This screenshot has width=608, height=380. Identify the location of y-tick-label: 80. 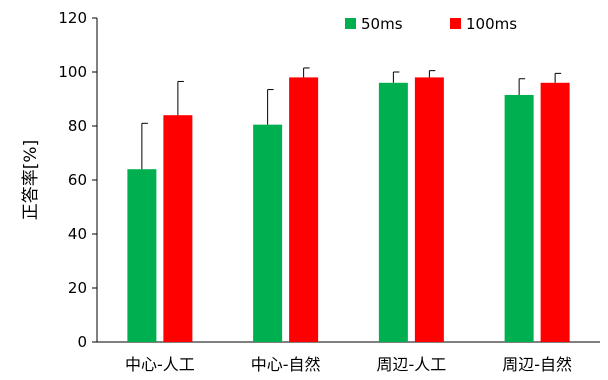
(77, 126).